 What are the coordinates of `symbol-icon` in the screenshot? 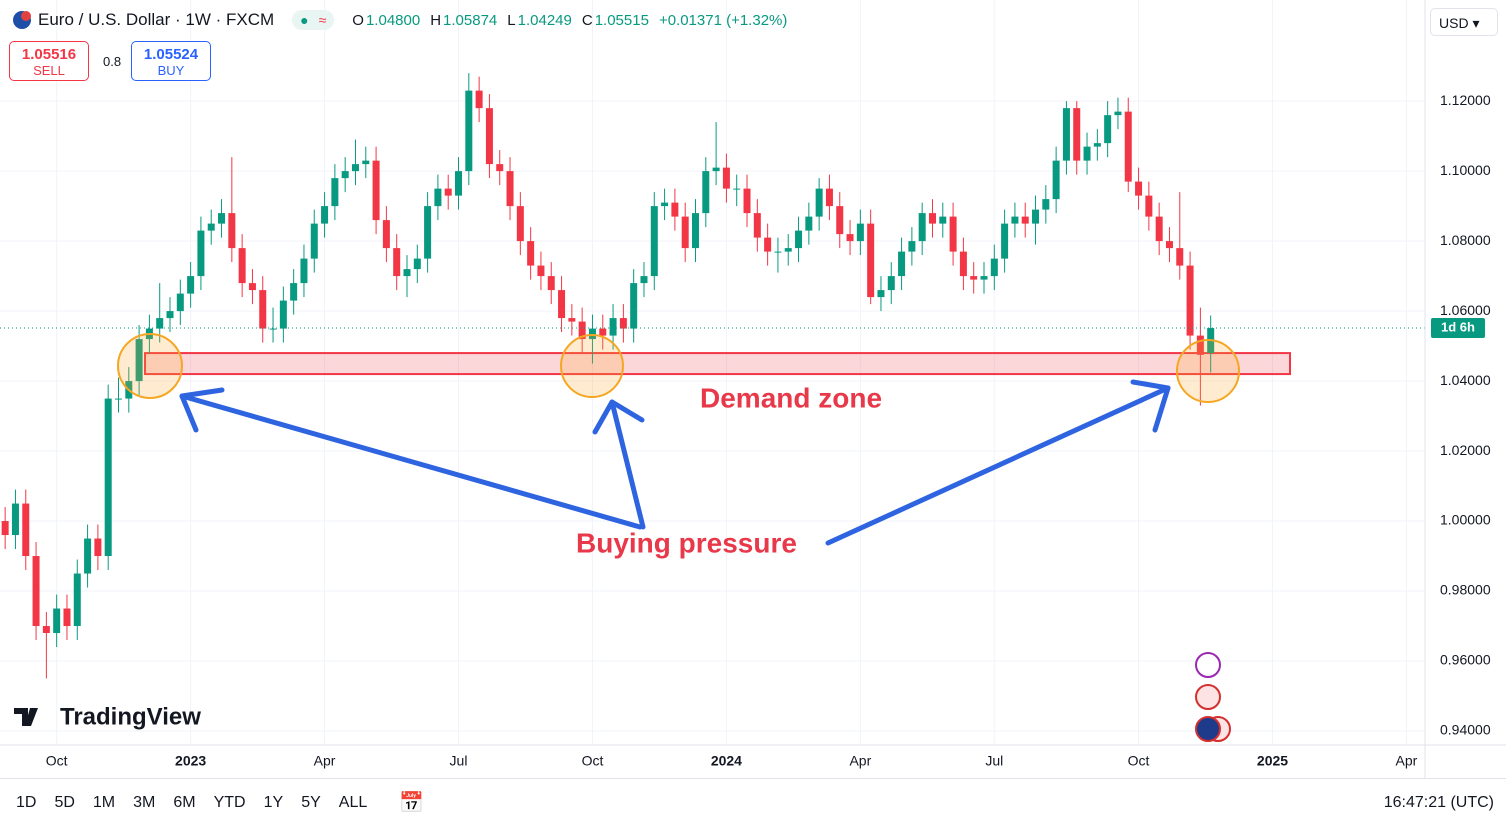 It's located at (22, 20).